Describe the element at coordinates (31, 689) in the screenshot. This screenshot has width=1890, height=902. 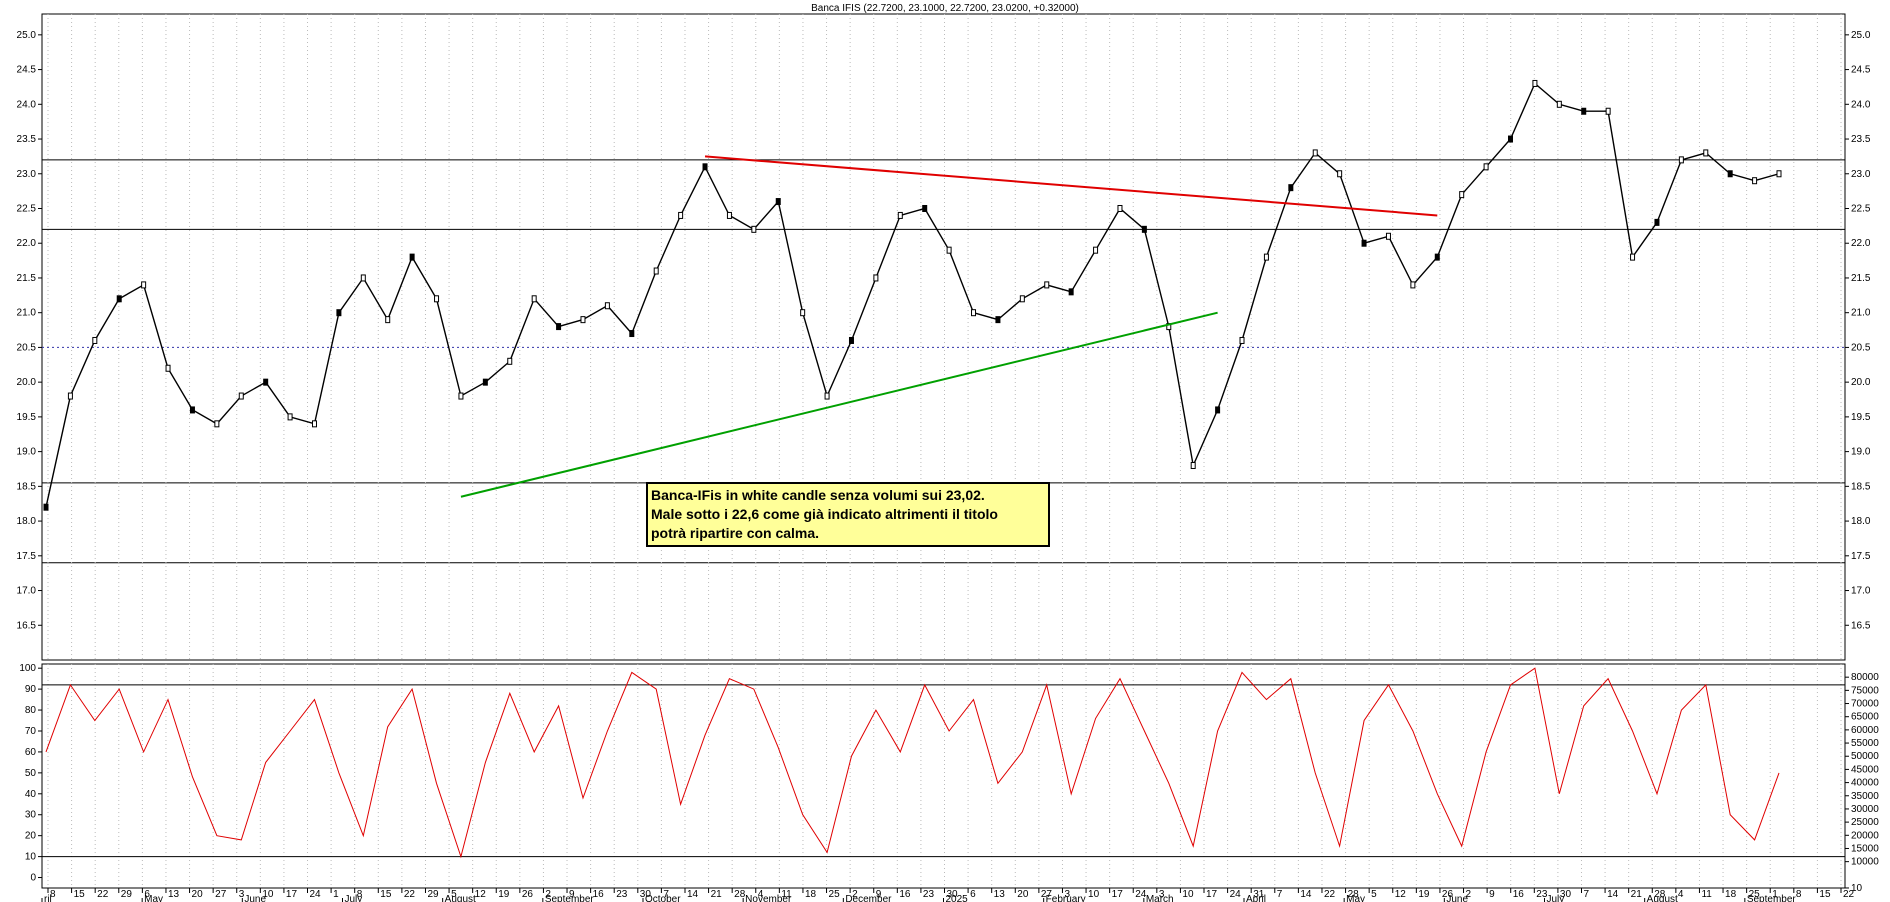
I see `oscillator-tick-label: 90` at that location.